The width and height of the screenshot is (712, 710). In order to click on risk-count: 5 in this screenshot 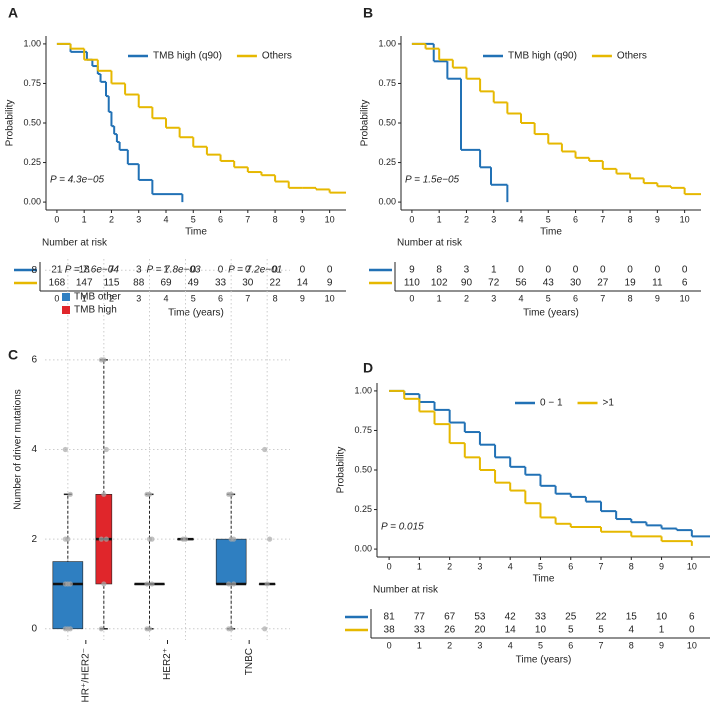, I will do `click(571, 630)`.